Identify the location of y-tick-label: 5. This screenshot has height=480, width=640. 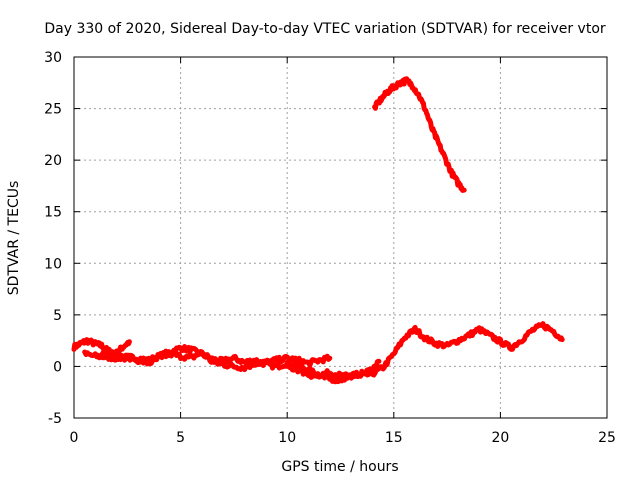
(57, 316).